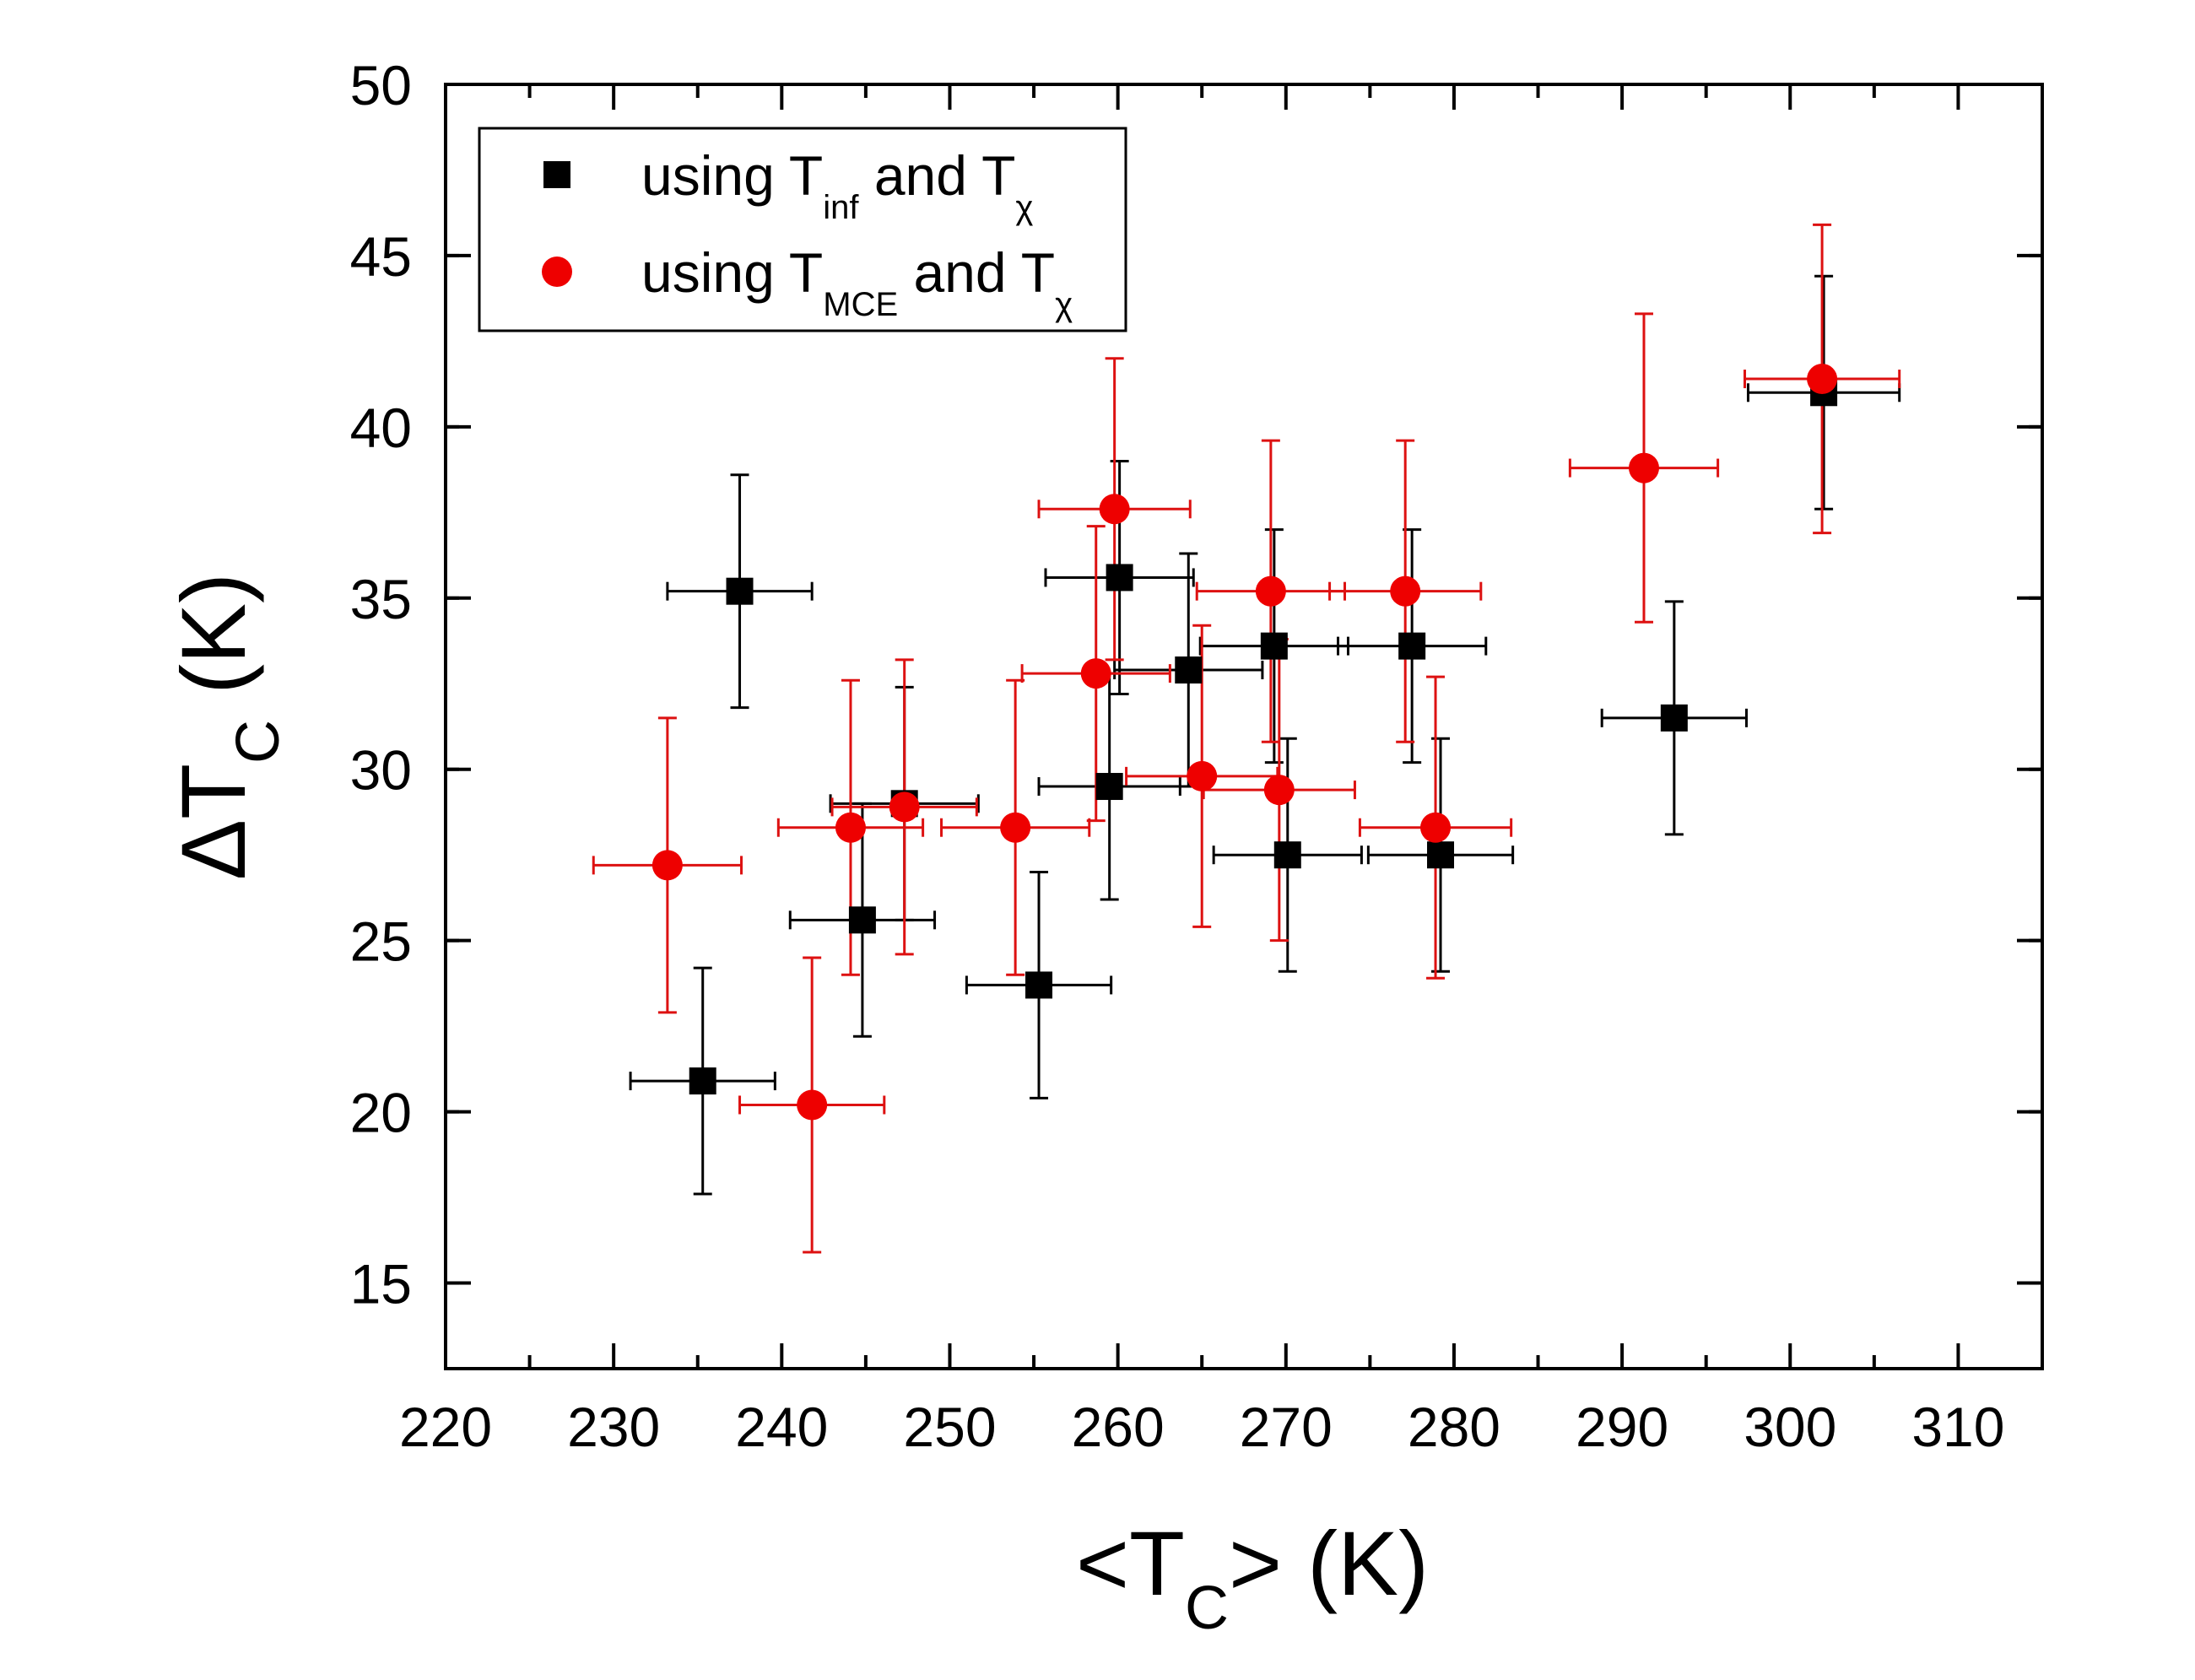  Describe the element at coordinates (1329, 1563) in the screenshot. I see `x-axis-label-text: > (K)` at that location.